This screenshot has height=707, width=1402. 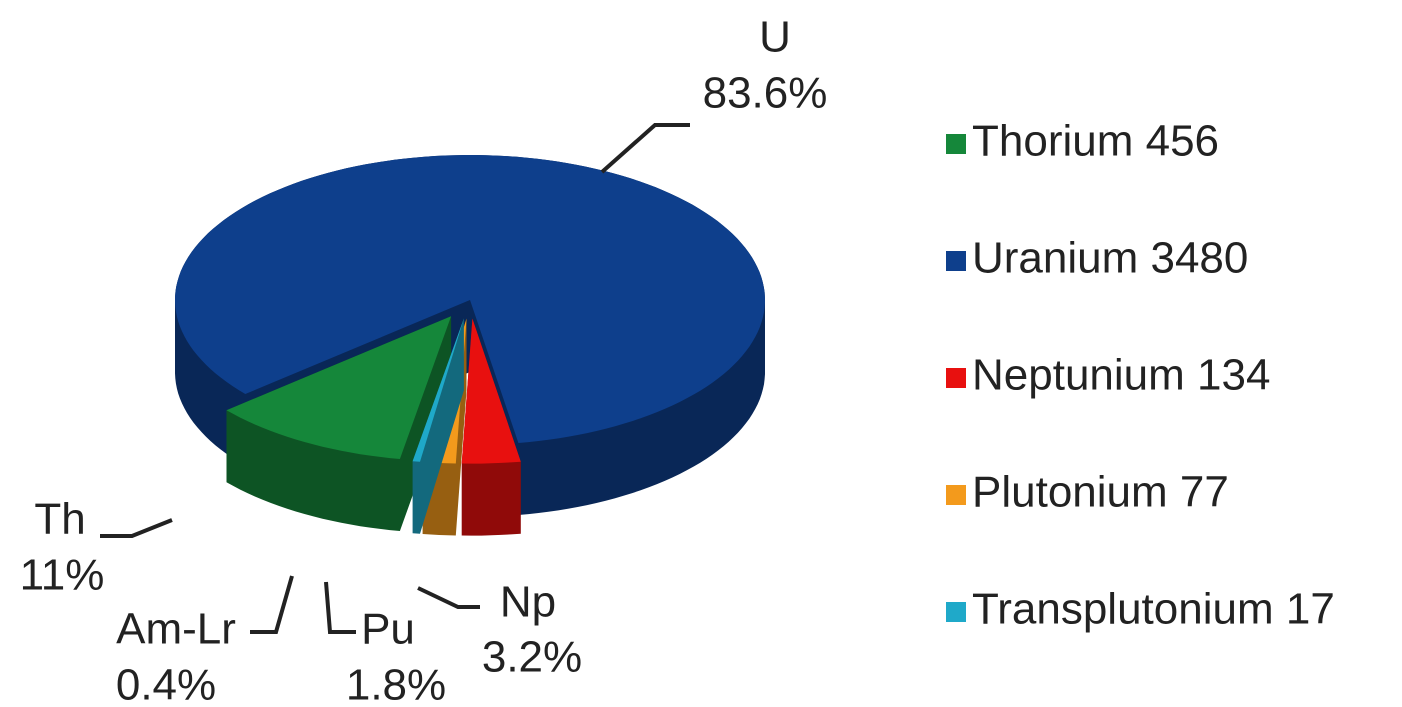 What do you see at coordinates (765, 93) in the screenshot?
I see `data-label: 83.6%` at bounding box center [765, 93].